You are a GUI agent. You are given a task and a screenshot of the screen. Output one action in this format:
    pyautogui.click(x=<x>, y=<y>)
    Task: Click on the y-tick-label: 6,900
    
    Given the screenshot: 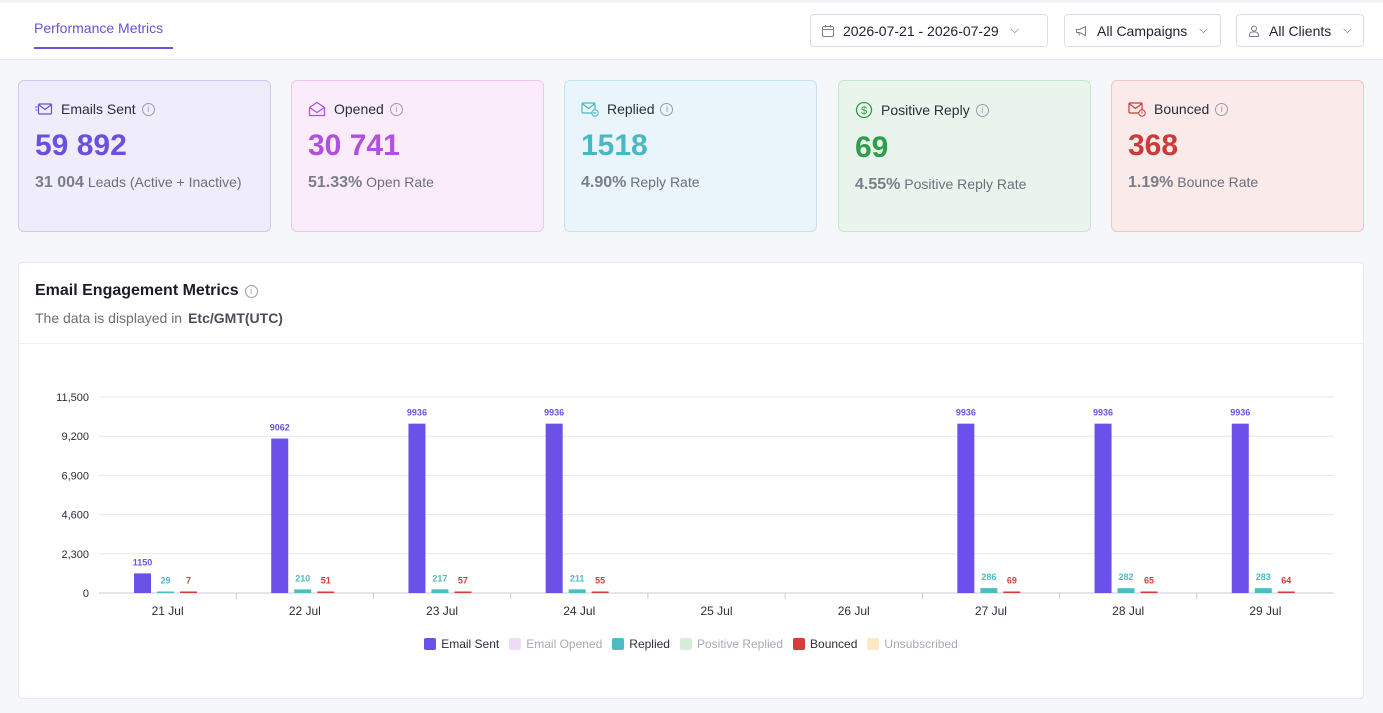 What is the action you would take?
    pyautogui.click(x=75, y=476)
    